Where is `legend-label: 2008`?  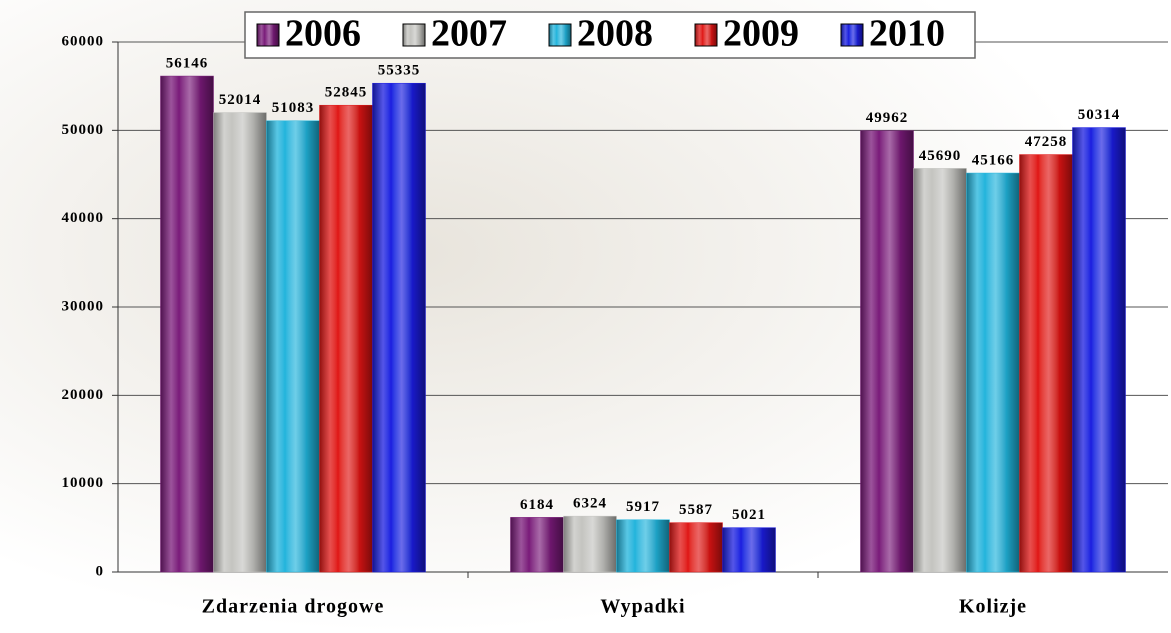 legend-label: 2008 is located at coordinates (615, 34).